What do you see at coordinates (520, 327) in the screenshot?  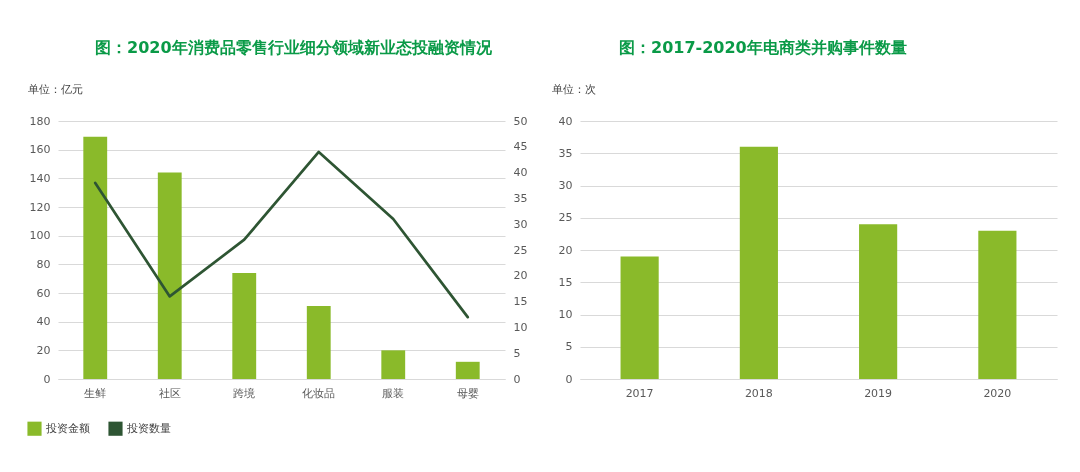 I see `y2-tick-label: 10` at bounding box center [520, 327].